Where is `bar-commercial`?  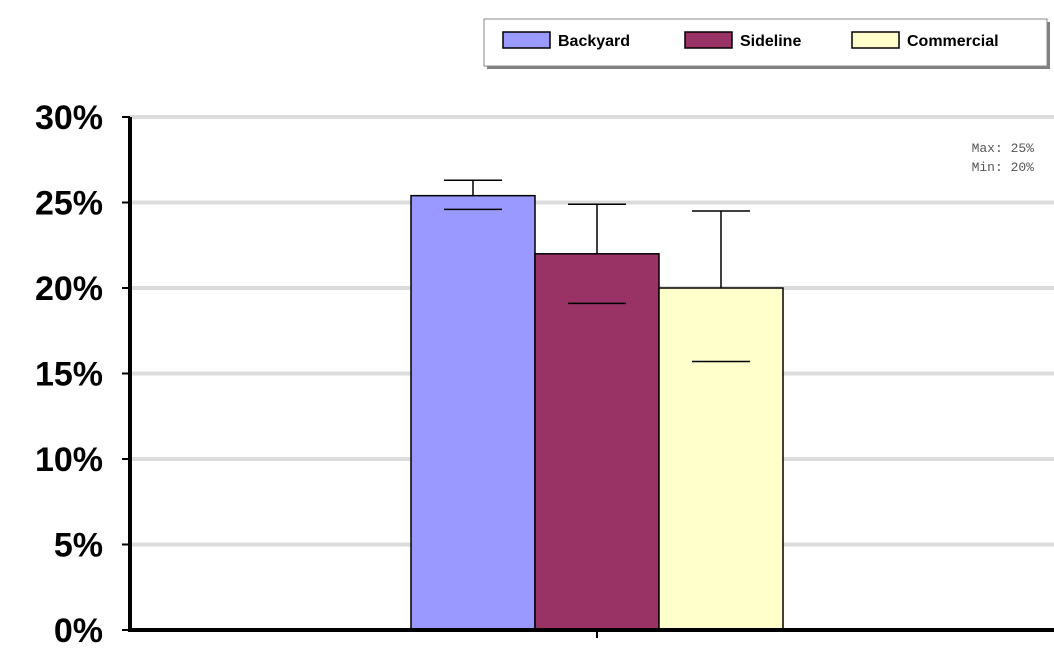
bar-commercial is located at coordinates (721, 459).